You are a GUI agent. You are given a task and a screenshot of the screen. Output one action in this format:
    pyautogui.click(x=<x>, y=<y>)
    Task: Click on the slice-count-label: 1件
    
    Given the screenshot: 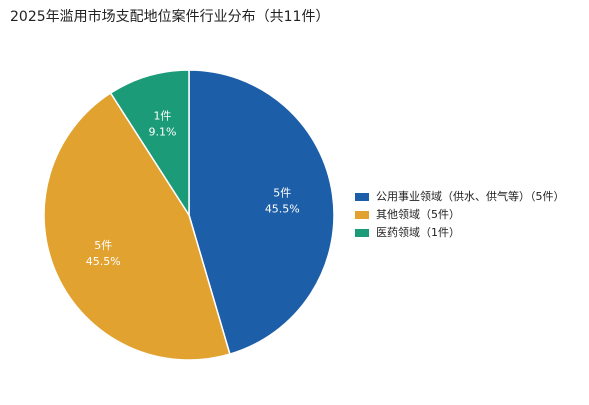 What is the action you would take?
    pyautogui.click(x=162, y=116)
    